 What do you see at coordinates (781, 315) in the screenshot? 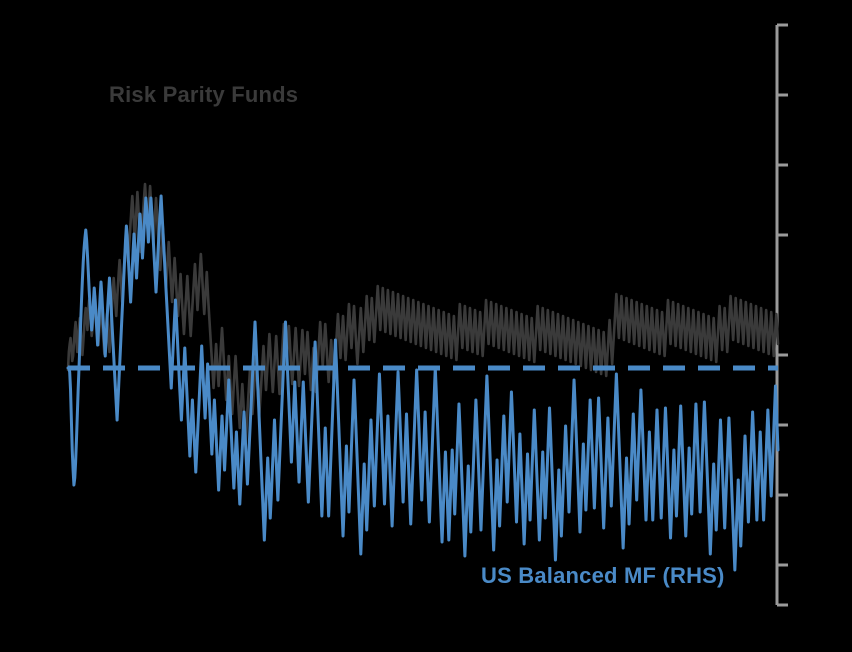
I see `right-axis` at bounding box center [781, 315].